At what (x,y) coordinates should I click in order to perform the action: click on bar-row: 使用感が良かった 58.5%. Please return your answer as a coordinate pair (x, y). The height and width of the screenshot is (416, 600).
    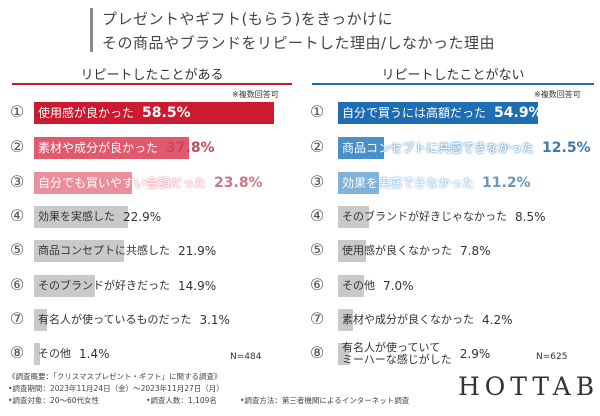
    Looking at the image, I should click on (114, 113).